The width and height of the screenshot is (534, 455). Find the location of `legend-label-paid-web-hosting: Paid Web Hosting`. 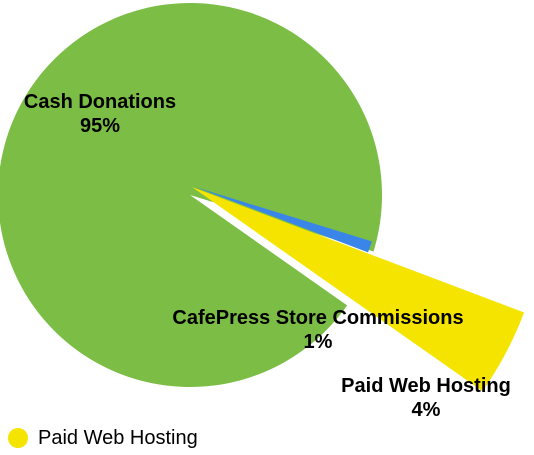

legend-label-paid-web-hosting: Paid Web Hosting is located at coordinates (118, 437).